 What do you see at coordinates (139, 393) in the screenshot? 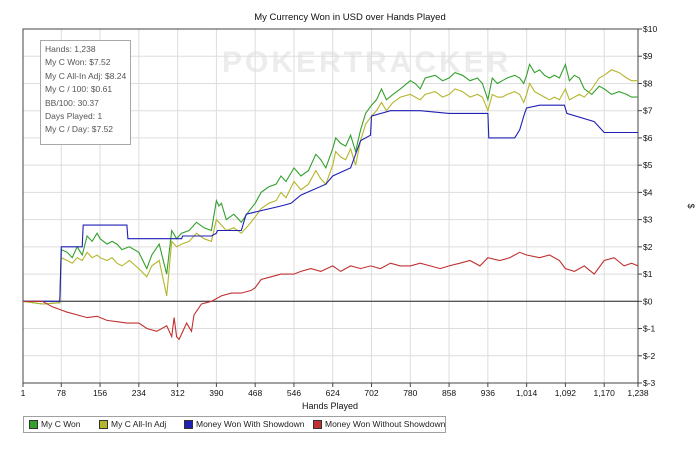
I see `x-tick-label: 234` at bounding box center [139, 393].